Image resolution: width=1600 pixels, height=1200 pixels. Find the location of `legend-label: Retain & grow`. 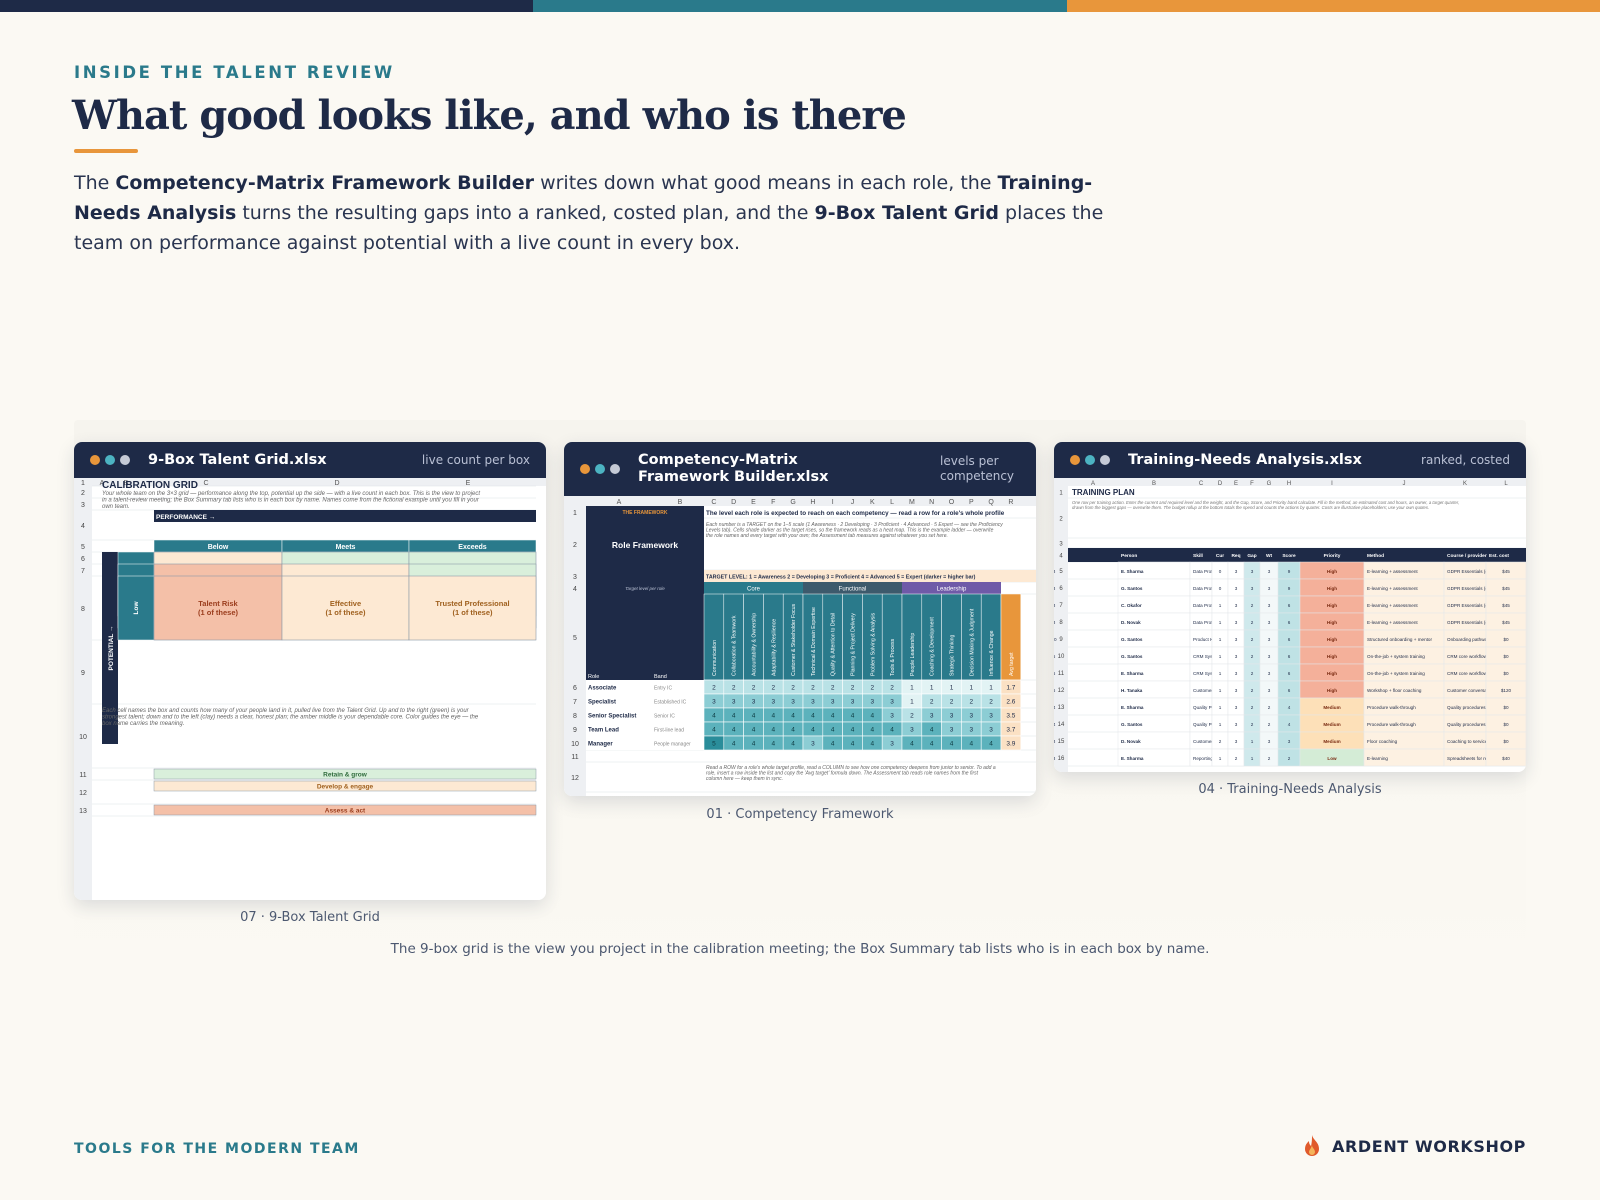

legend-label: Retain & grow is located at coordinates (345, 775).